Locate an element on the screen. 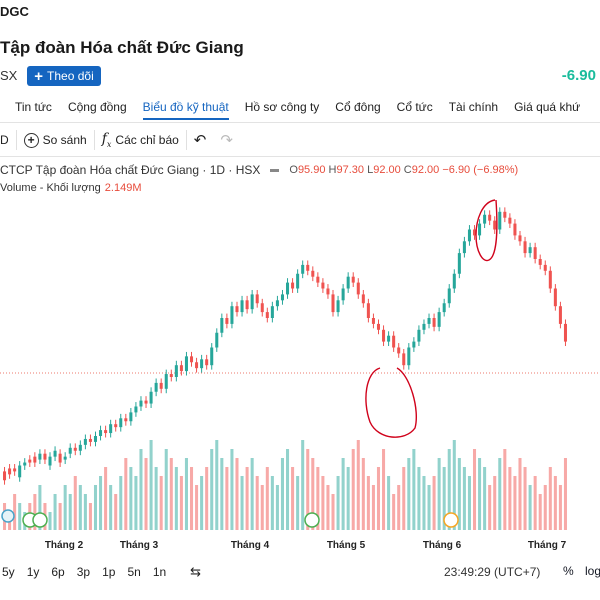  percent-toggle: % is located at coordinates (568, 571).